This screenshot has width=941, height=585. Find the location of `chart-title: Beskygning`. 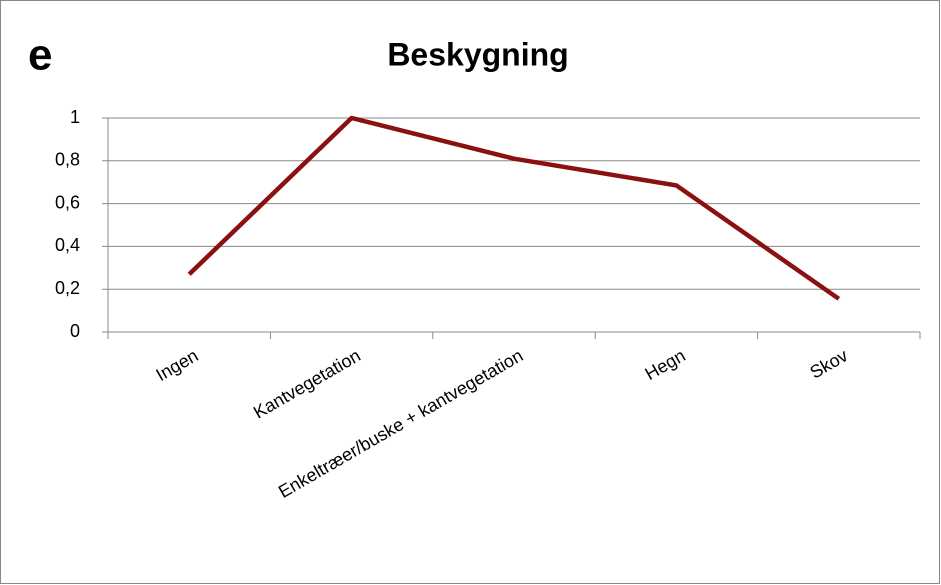

chart-title: Beskygning is located at coordinates (477, 54).